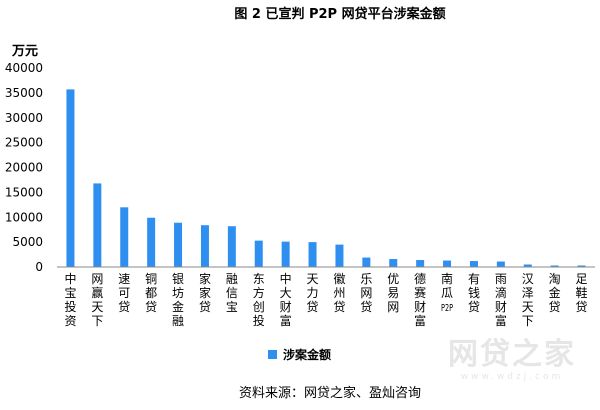 Image resolution: width=600 pixels, height=410 pixels. Describe the element at coordinates (24, 217) in the screenshot. I see `y-tick-label: 10000` at that location.